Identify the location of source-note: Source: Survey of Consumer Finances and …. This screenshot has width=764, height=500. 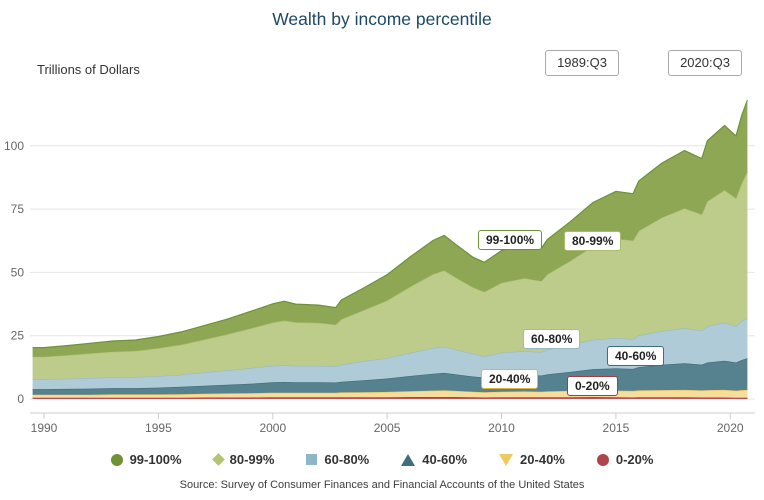
(382, 485).